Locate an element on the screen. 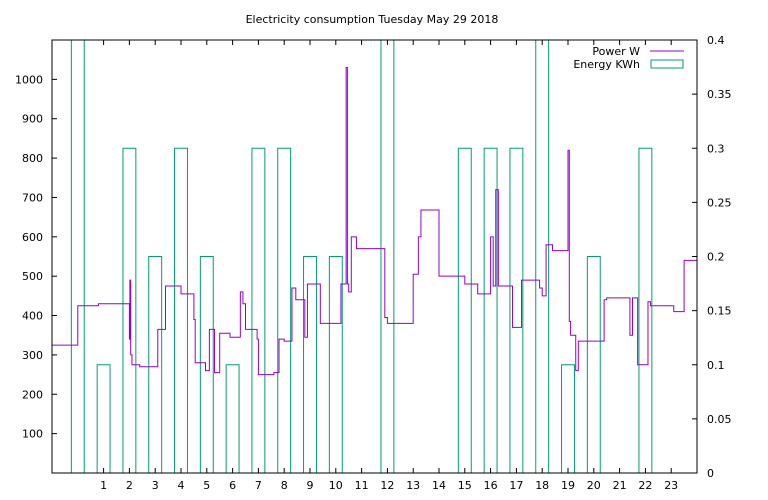 The image size is (768, 500). x-tick-label: 19 is located at coordinates (568, 485).